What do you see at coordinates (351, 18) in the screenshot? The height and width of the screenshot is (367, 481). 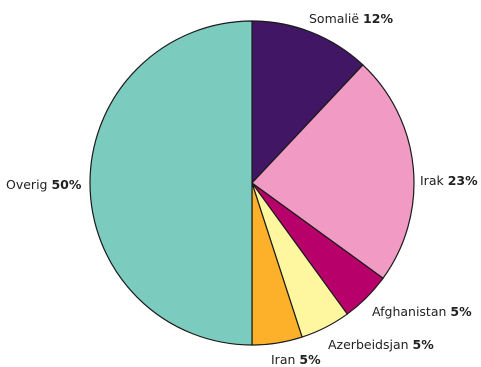 I see `label-somalie: Somalië 12%` at bounding box center [351, 18].